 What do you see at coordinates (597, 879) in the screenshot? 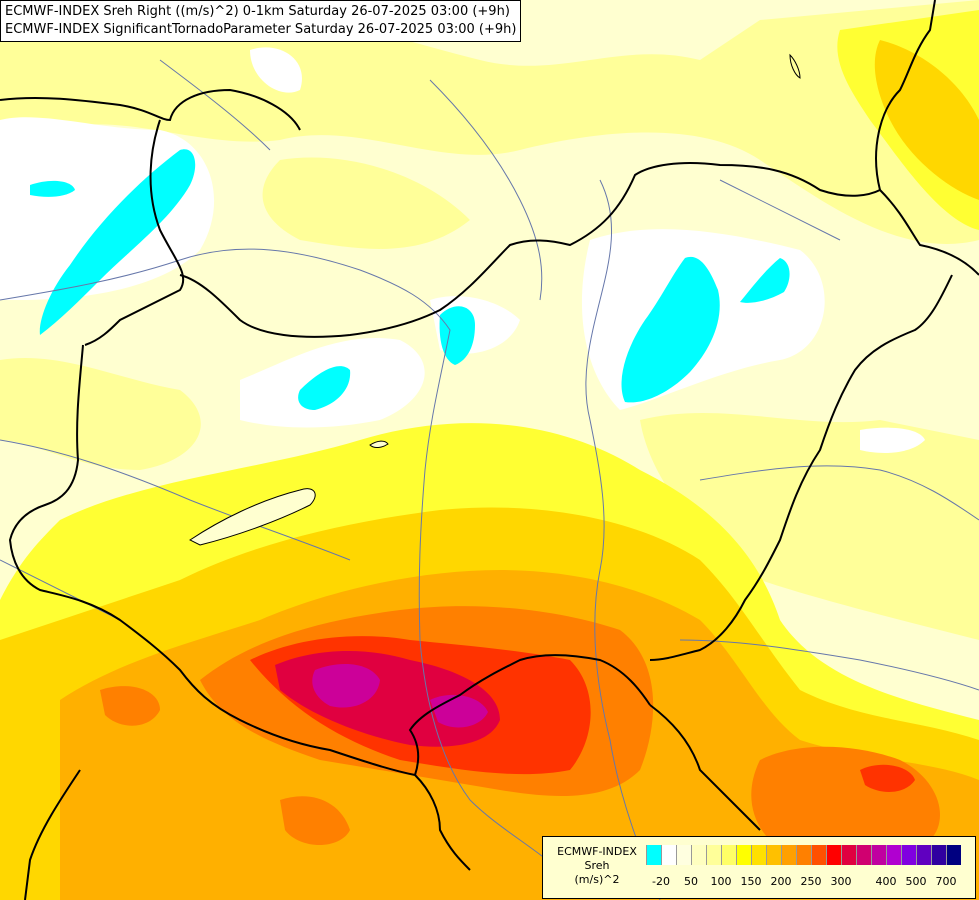
I see `legend-title-line-3: (m/s)^2` at bounding box center [597, 879].